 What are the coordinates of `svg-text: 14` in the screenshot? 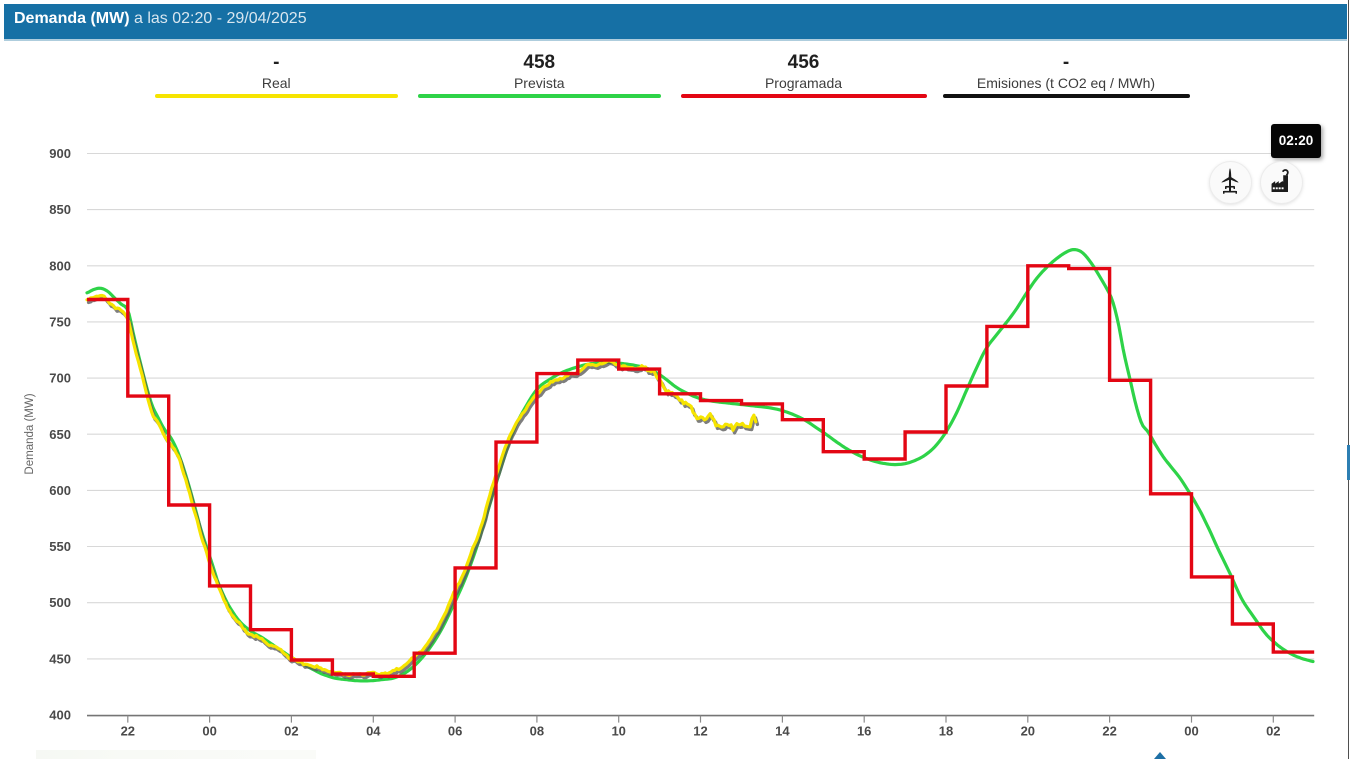 It's located at (782, 731).